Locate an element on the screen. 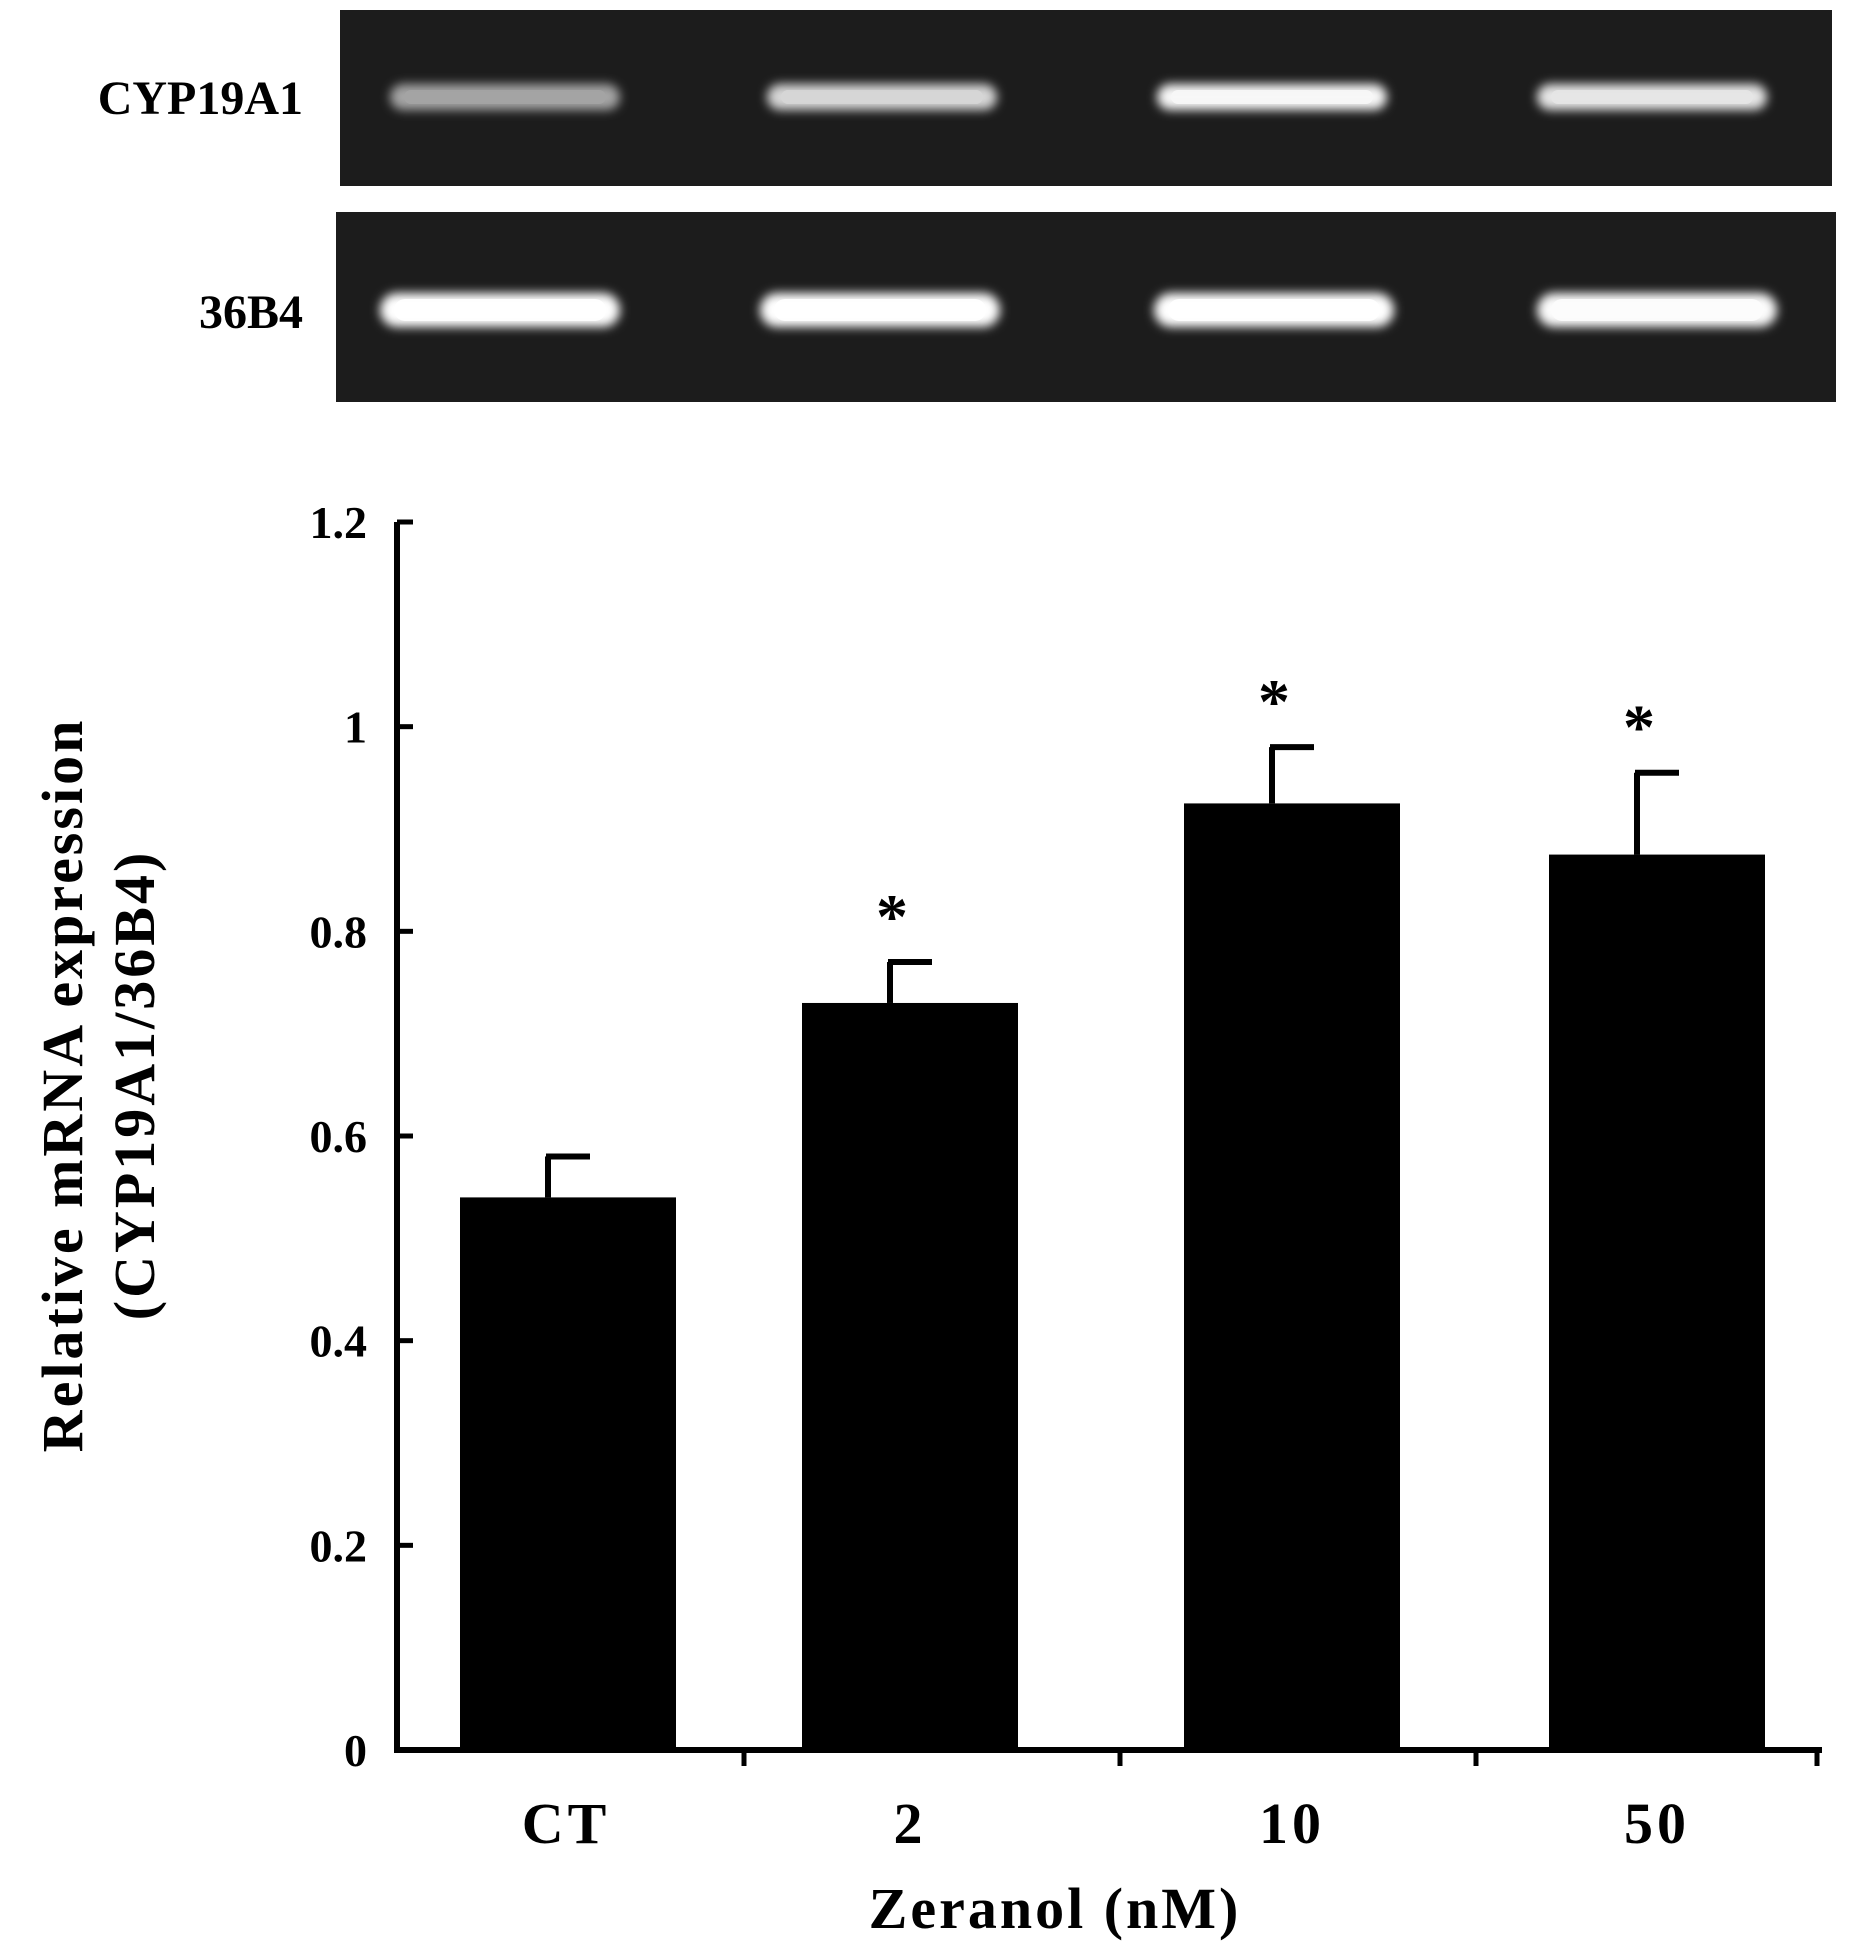 The width and height of the screenshot is (1854, 1945). x-tick-label: CT is located at coordinates (566, 1823).